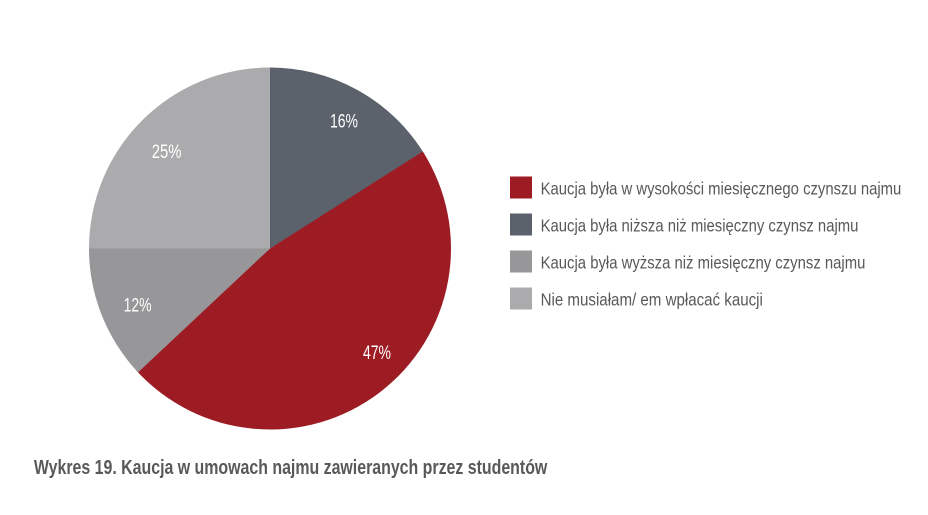 This screenshot has width=928, height=515. Describe the element at coordinates (377, 353) in the screenshot. I see `svg-text: 47%` at that location.